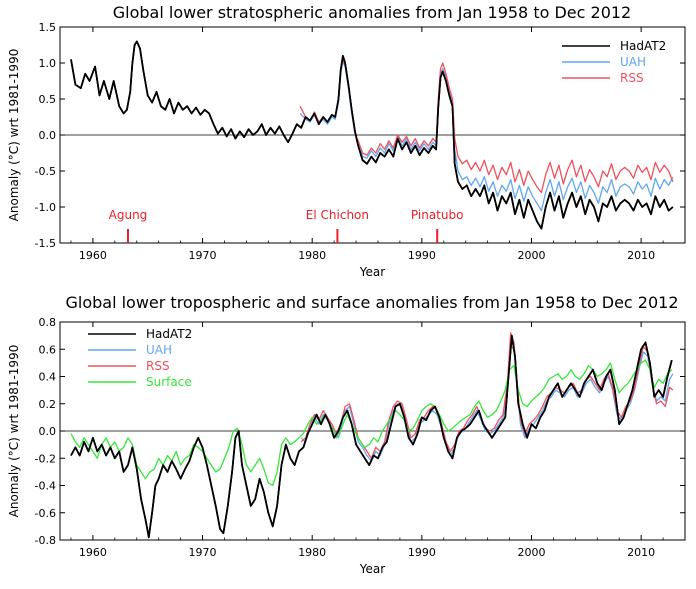  I want to click on legend-label-surface: Surface, so click(169, 382).